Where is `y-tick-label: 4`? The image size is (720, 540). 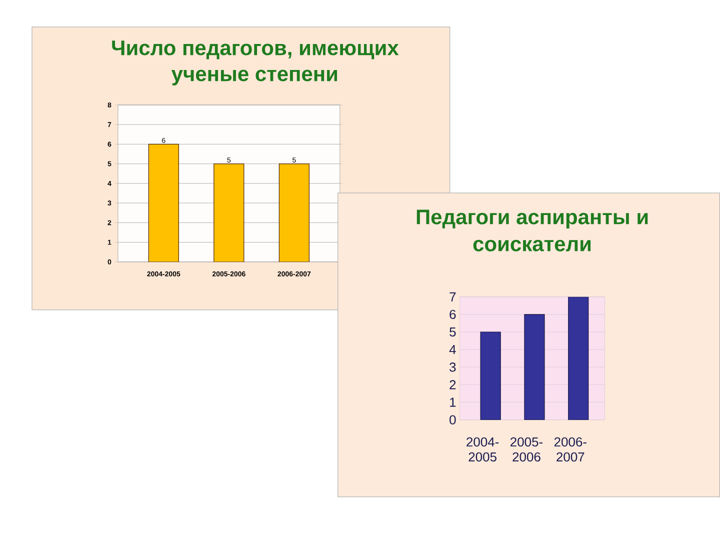
y-tick-label: 4 is located at coordinates (452, 349).